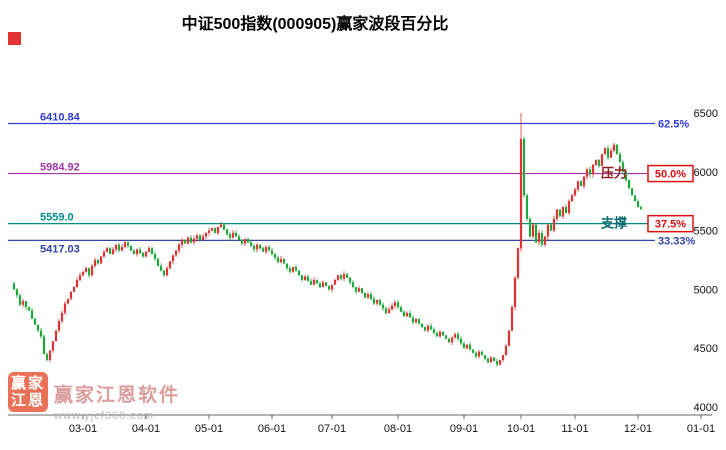  Describe the element at coordinates (706, 290) in the screenshot. I see `y-axis-label: 5000` at that location.